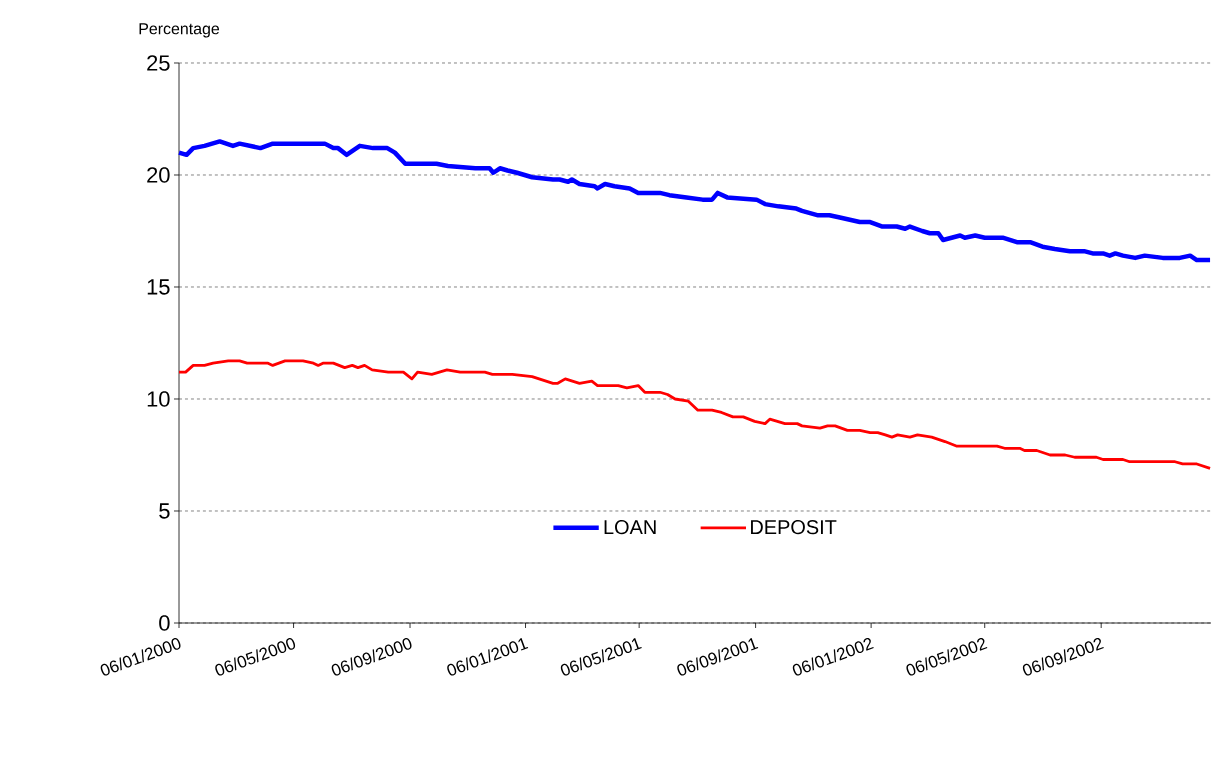 Image resolution: width=1229 pixels, height=758 pixels. Describe the element at coordinates (630, 527) in the screenshot. I see `legend-label: LOAN` at that location.